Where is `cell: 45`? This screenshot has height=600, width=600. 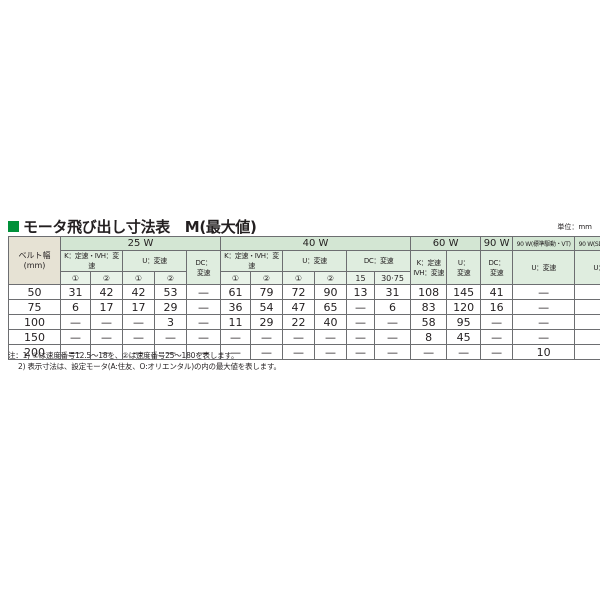
cell: 45 is located at coordinates (464, 337).